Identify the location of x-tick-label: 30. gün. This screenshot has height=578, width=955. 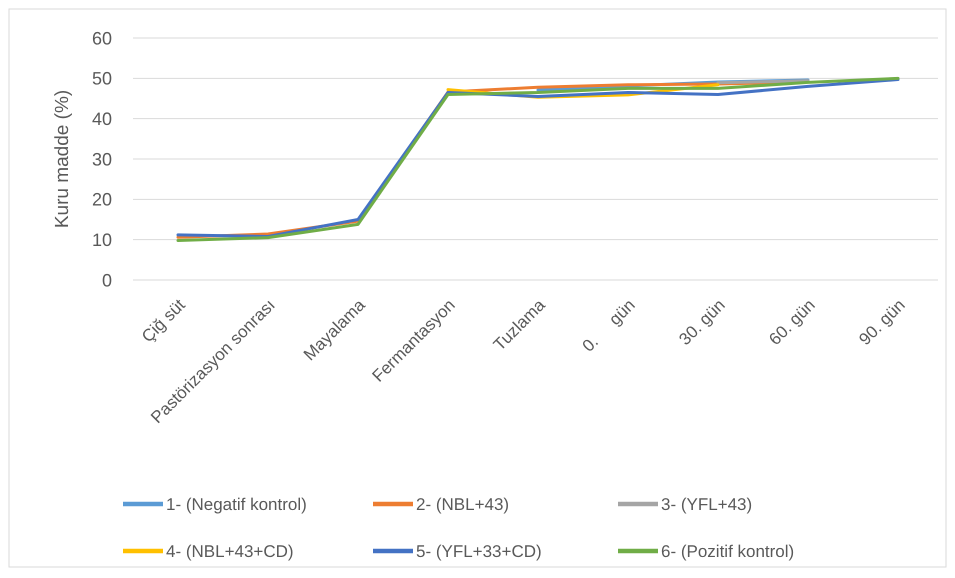
(702, 322).